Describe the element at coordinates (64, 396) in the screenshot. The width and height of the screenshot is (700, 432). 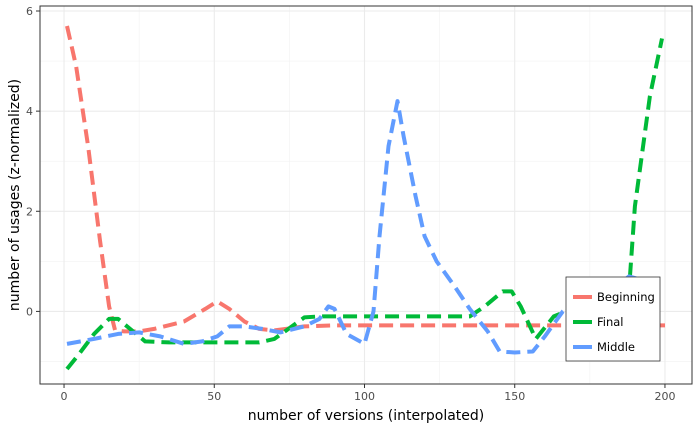
I see `x-tick-label: 0` at that location.